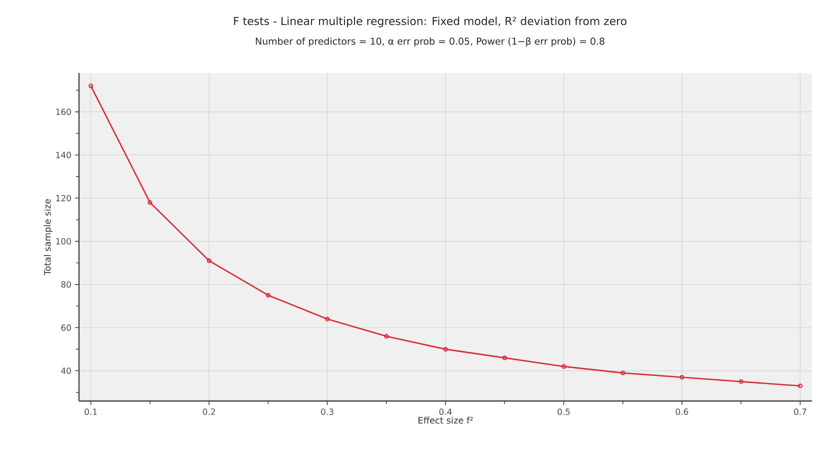  I want to click on y-tick-label: 140, so click(63, 155).